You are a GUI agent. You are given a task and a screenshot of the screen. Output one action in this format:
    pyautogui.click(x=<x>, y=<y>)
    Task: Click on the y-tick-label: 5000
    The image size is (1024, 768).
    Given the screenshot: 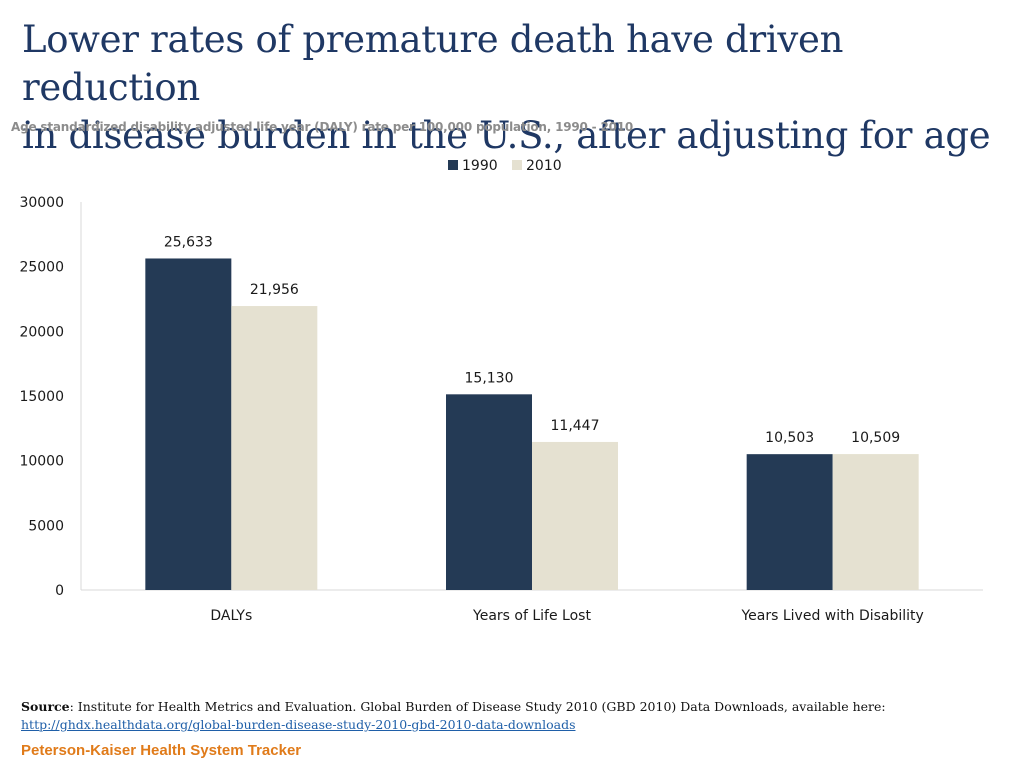 What is the action you would take?
    pyautogui.click(x=46, y=526)
    